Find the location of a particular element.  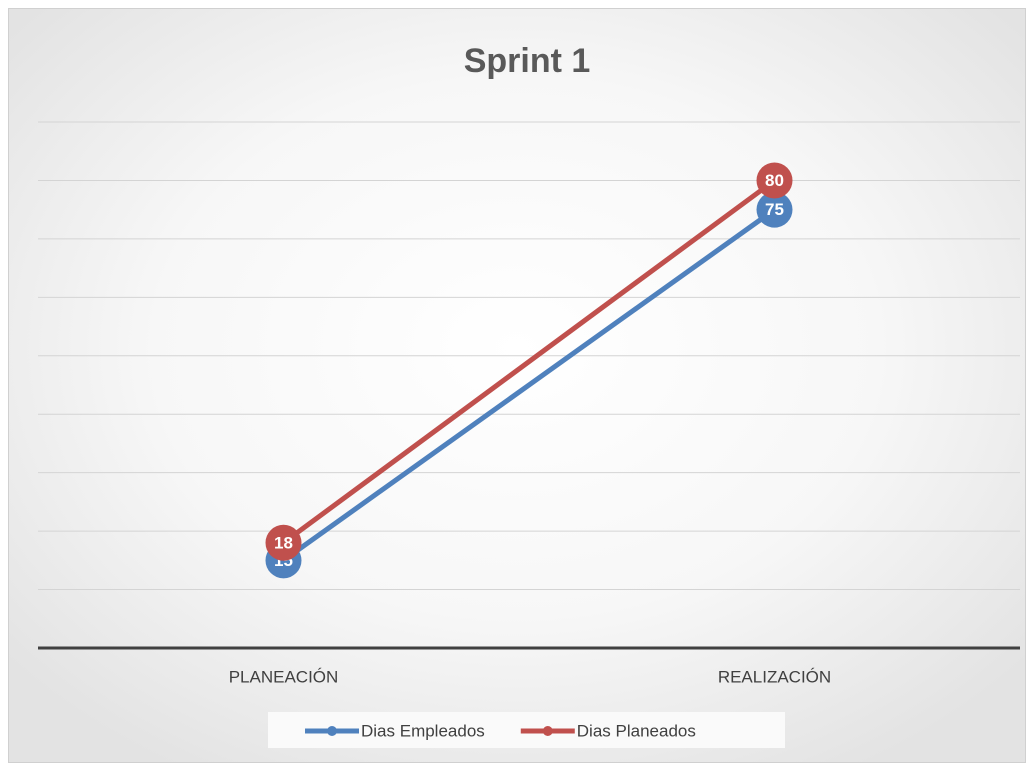

x-tick-label: PLANEACIÓN is located at coordinates (284, 676).